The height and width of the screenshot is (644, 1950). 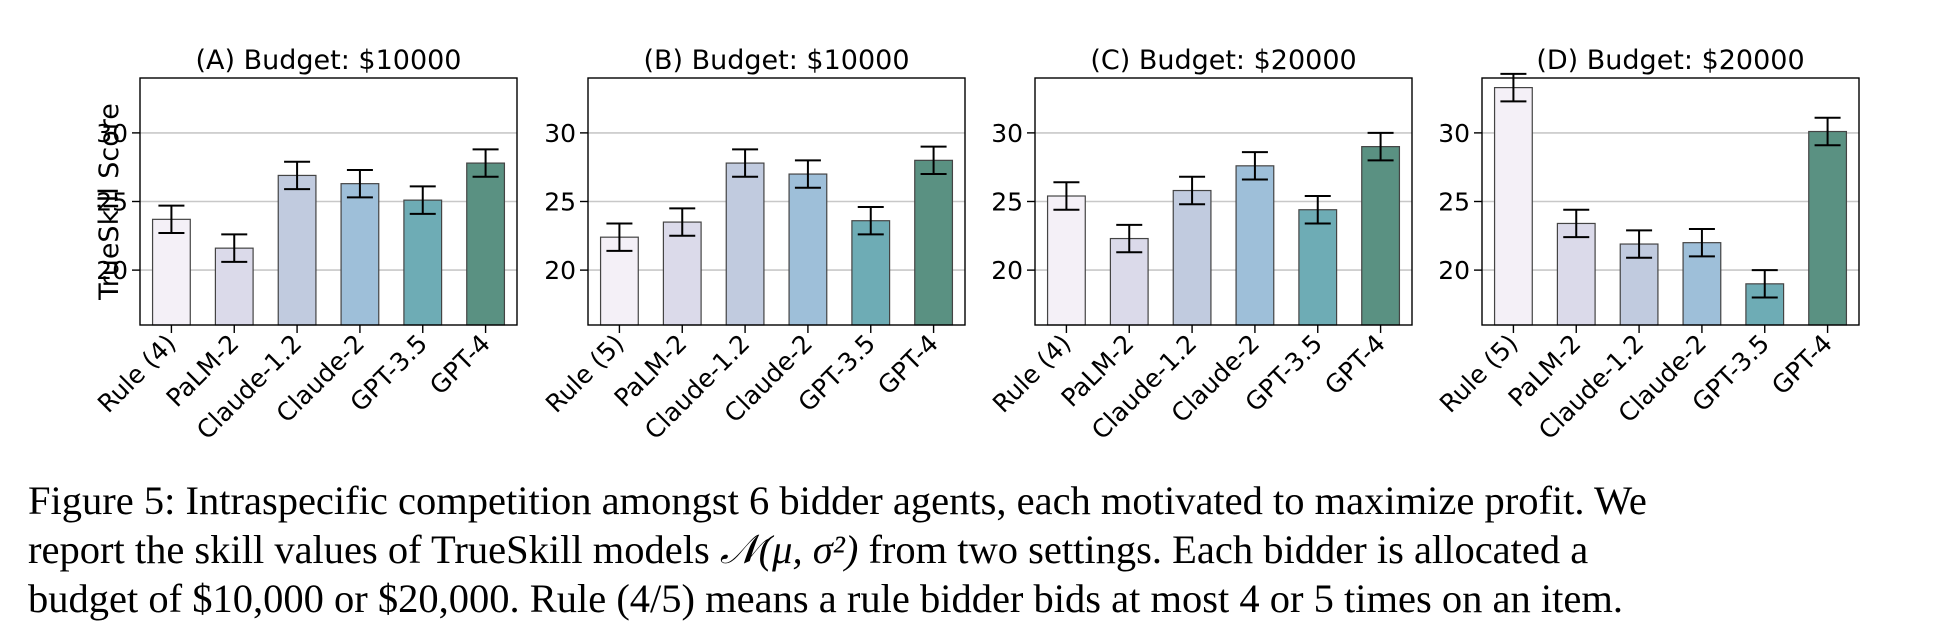 What do you see at coordinates (329, 60) in the screenshot?
I see `panel-title: (A) Budget: $10000` at bounding box center [329, 60].